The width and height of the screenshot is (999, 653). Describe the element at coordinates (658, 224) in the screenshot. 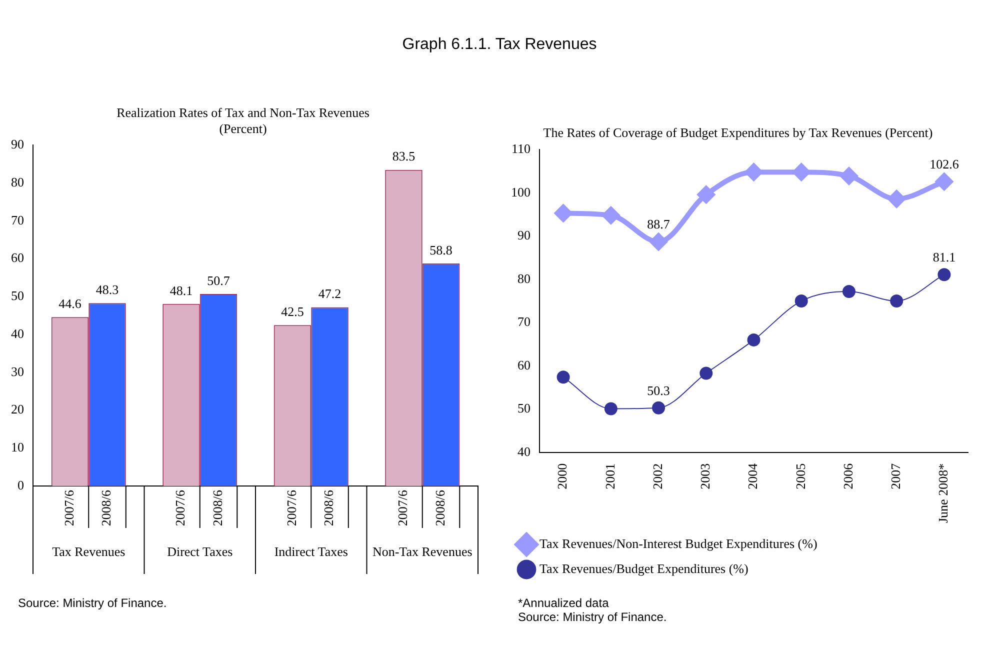

I see `data-label: 88.7` at that location.